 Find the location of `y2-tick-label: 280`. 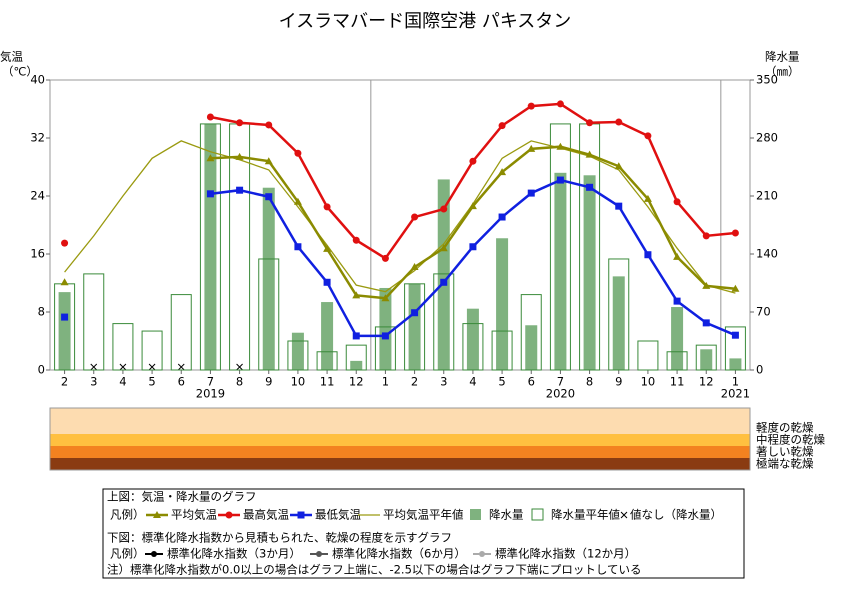

y2-tick-label: 280 is located at coordinates (767, 138).